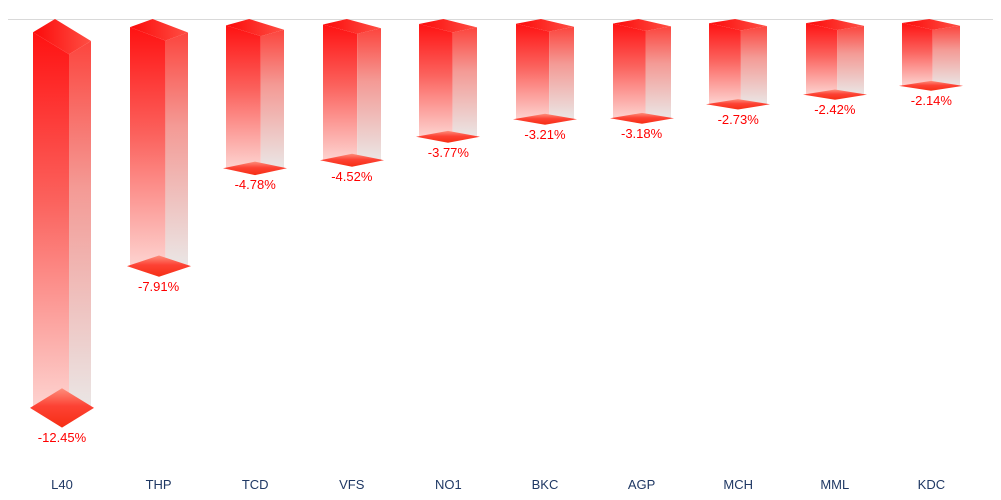 The height and width of the screenshot is (500, 1001). I want to click on value-label: -4.78%, so click(255, 185).